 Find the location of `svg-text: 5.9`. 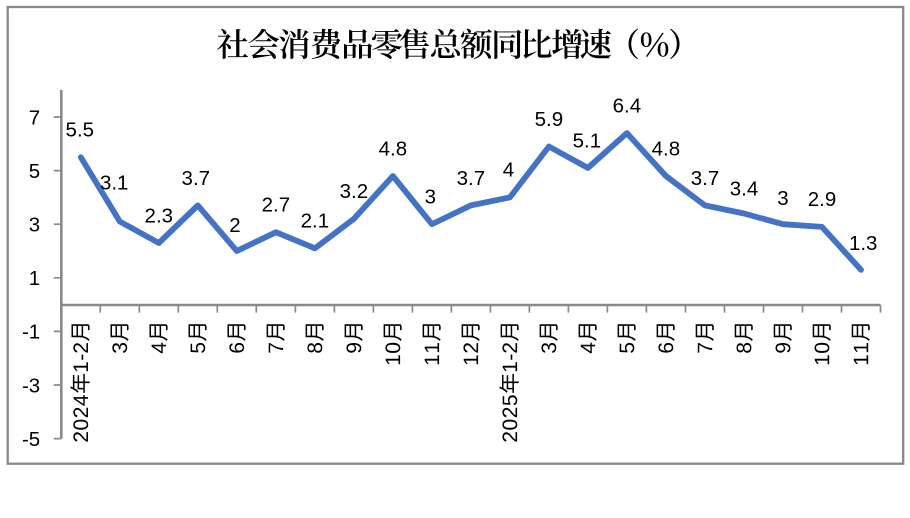

svg-text: 5.9 is located at coordinates (549, 119).